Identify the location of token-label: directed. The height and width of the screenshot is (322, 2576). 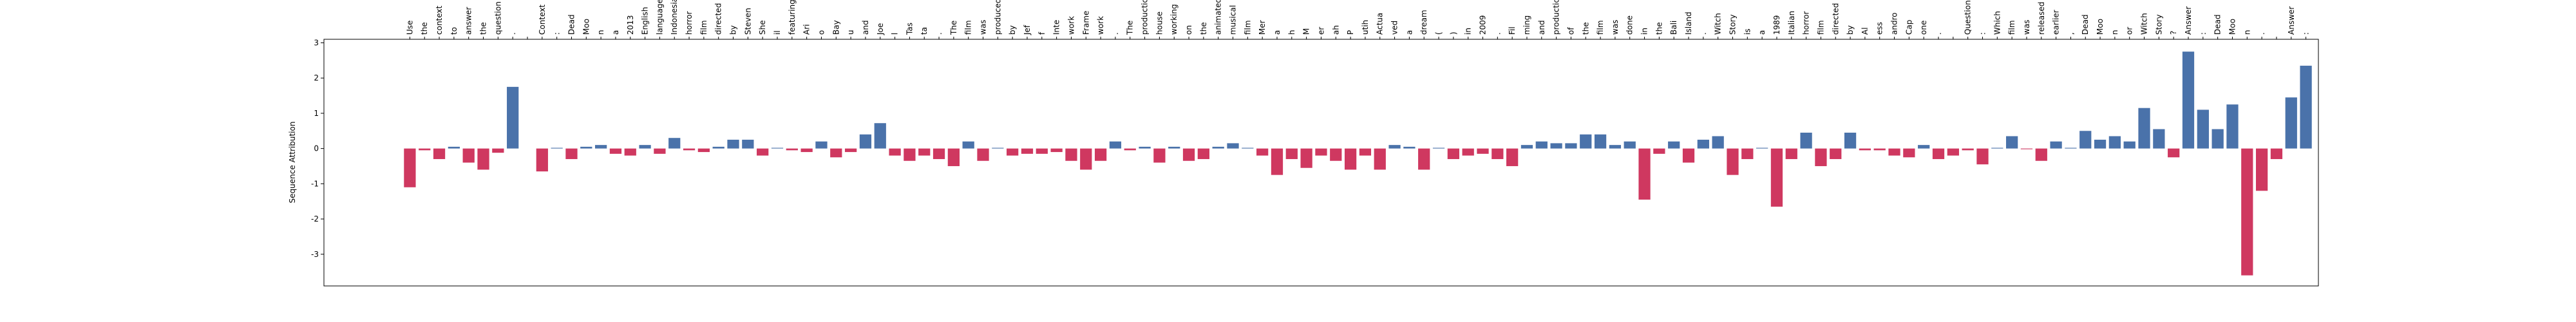
(718, 19).